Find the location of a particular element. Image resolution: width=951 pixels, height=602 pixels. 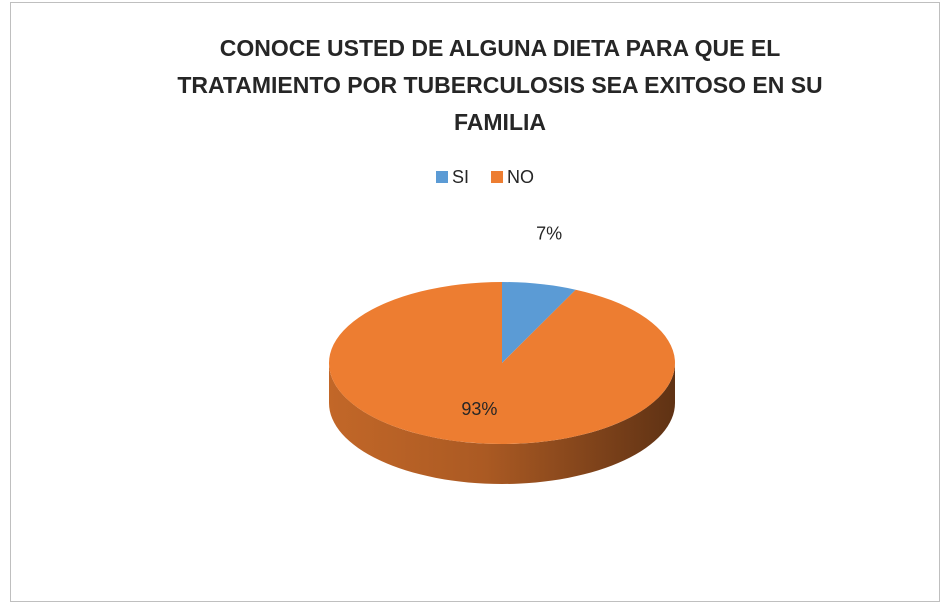

legend-label: NO is located at coordinates (520, 177).